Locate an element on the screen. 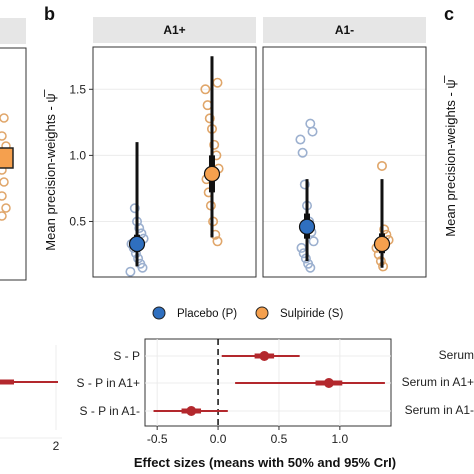 Image resolution: width=474 pixels, height=474 pixels. facet-label-a1-plus: A1+ is located at coordinates (174, 30).